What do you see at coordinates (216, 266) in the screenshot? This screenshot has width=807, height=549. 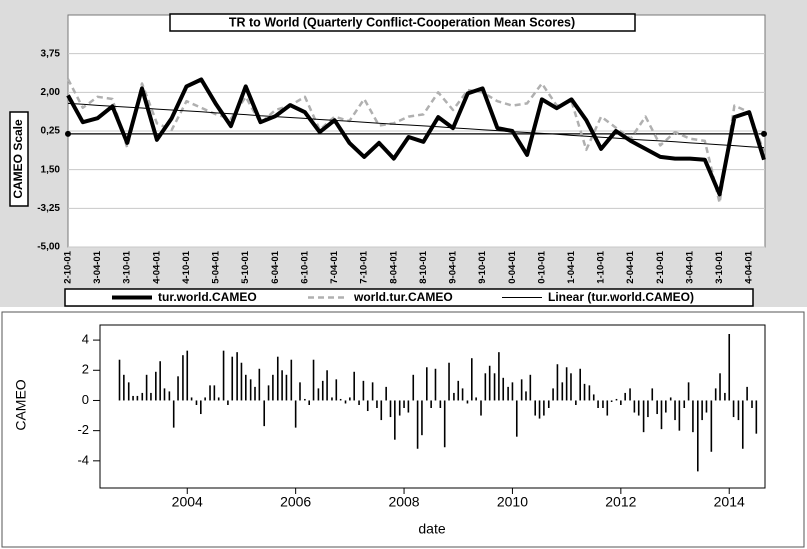 I see `x-tick-label: 5-04-01` at bounding box center [216, 266].